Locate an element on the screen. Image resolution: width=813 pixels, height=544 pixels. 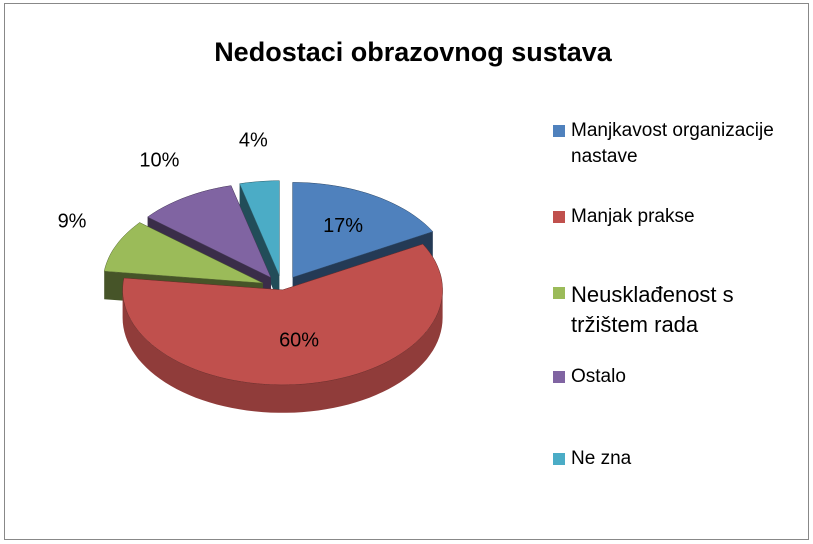
slice-side is located at coordinates (282, 351).